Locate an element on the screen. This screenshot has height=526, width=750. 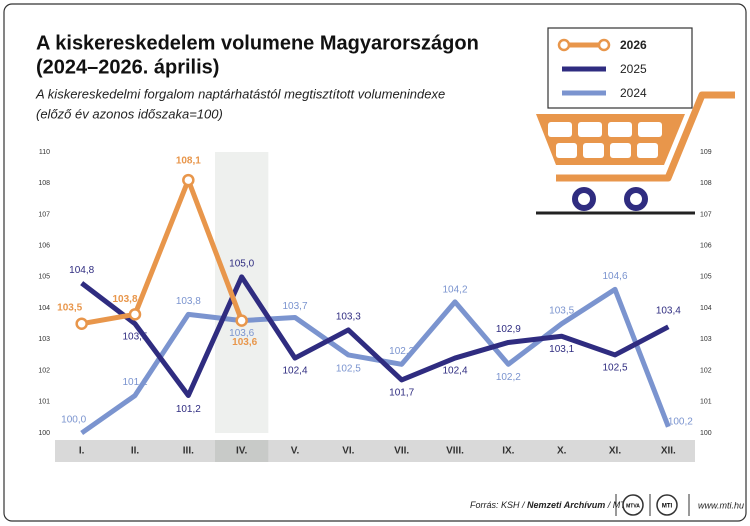
data-label: 103,3 is located at coordinates (348, 317).